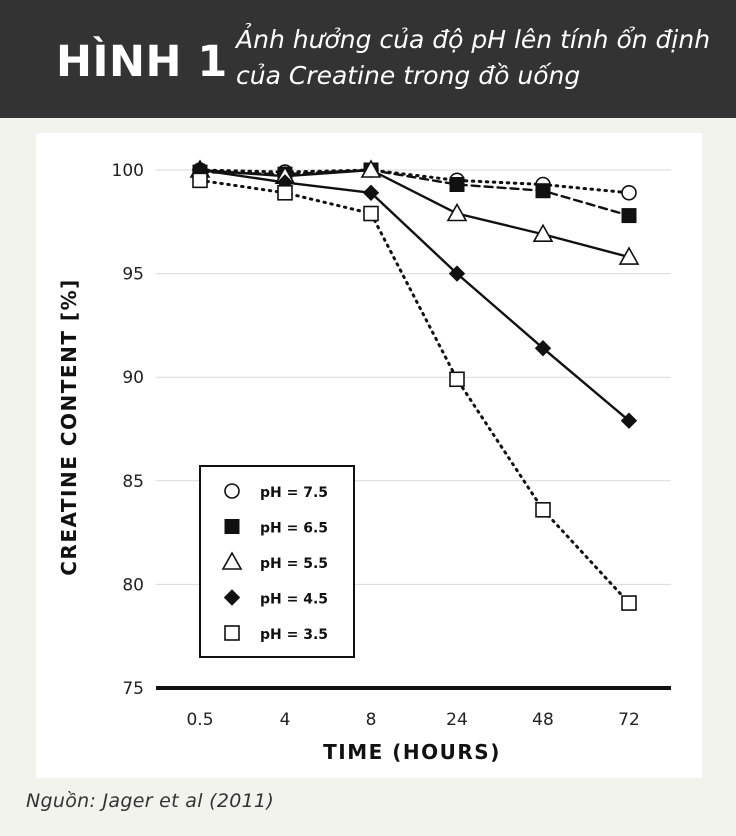 The height and width of the screenshot is (836, 736). What do you see at coordinates (128, 171) in the screenshot?
I see `y-tick-label: 100` at bounding box center [128, 171].